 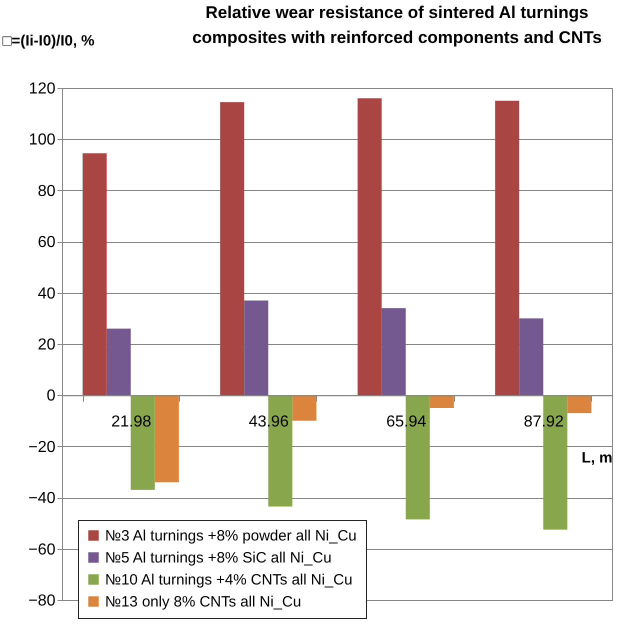 What do you see at coordinates (47, 191) in the screenshot?
I see `y-tick-label: 80` at bounding box center [47, 191].